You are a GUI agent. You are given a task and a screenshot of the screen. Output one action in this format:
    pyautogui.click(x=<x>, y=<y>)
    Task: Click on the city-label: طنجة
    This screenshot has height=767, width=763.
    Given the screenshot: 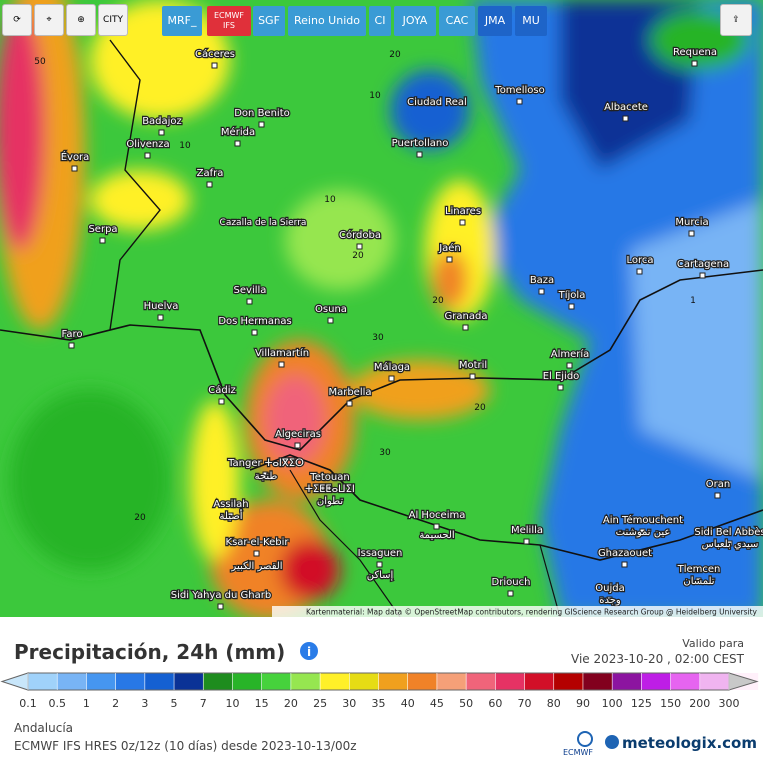 What is the action you would take?
    pyautogui.click(x=266, y=476)
    